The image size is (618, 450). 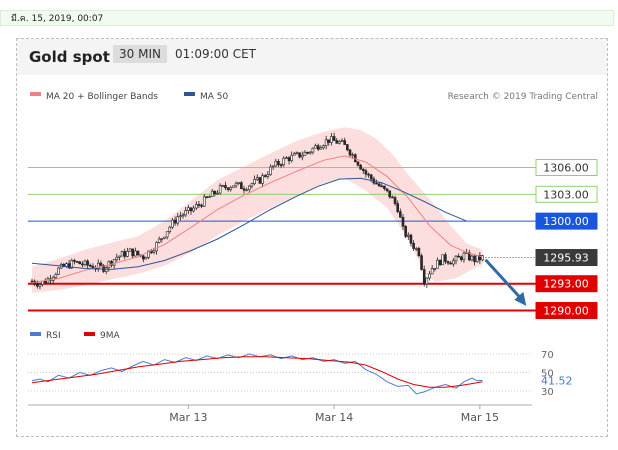 What do you see at coordinates (35, 94) in the screenshot?
I see `ma20-legend-swatch` at bounding box center [35, 94].